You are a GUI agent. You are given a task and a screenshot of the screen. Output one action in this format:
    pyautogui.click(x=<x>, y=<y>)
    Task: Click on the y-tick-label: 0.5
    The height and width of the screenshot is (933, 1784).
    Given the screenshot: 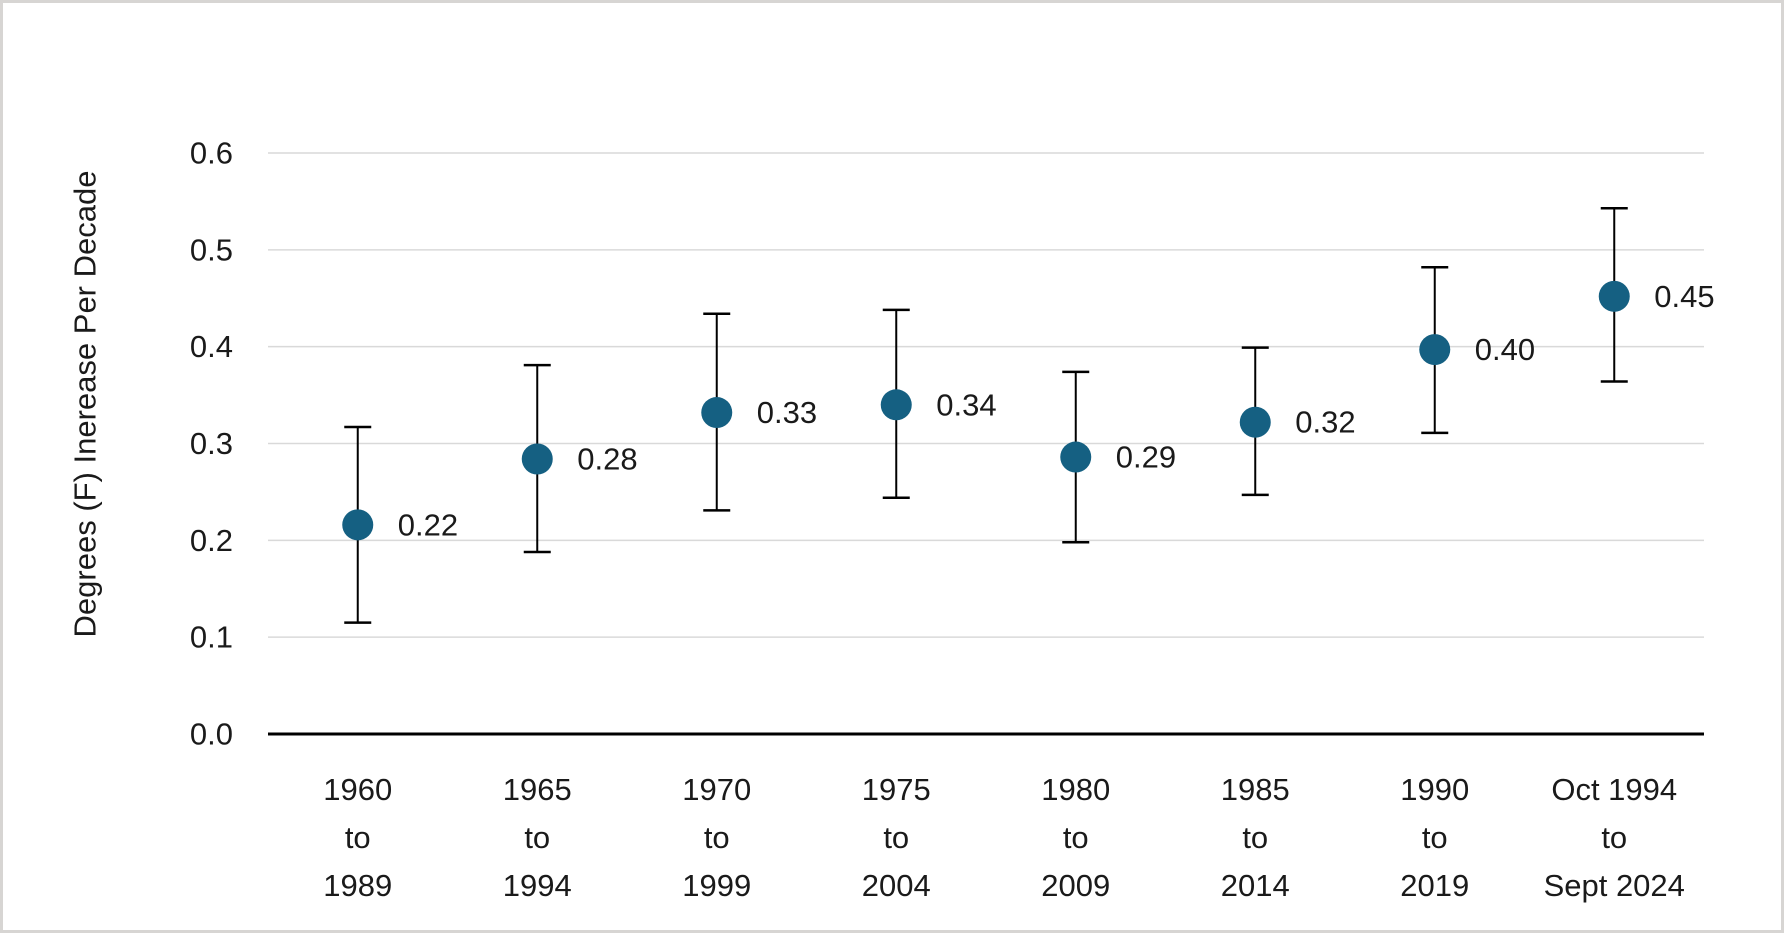 What is the action you would take?
    pyautogui.click(x=211, y=249)
    